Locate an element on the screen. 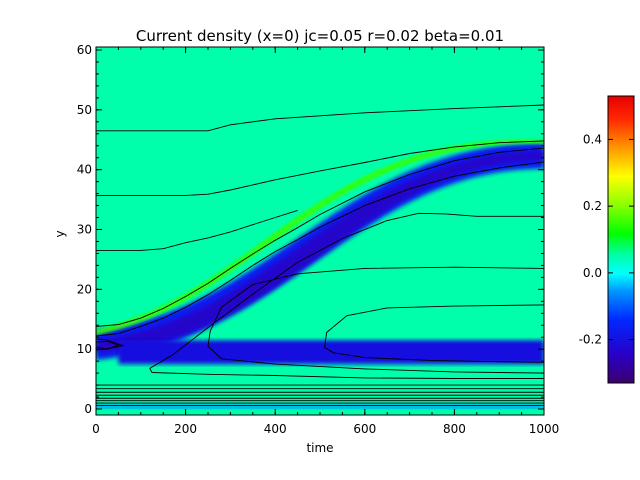 The image size is (640, 480). heatmap-feature-lower-band is located at coordinates (331, 352).